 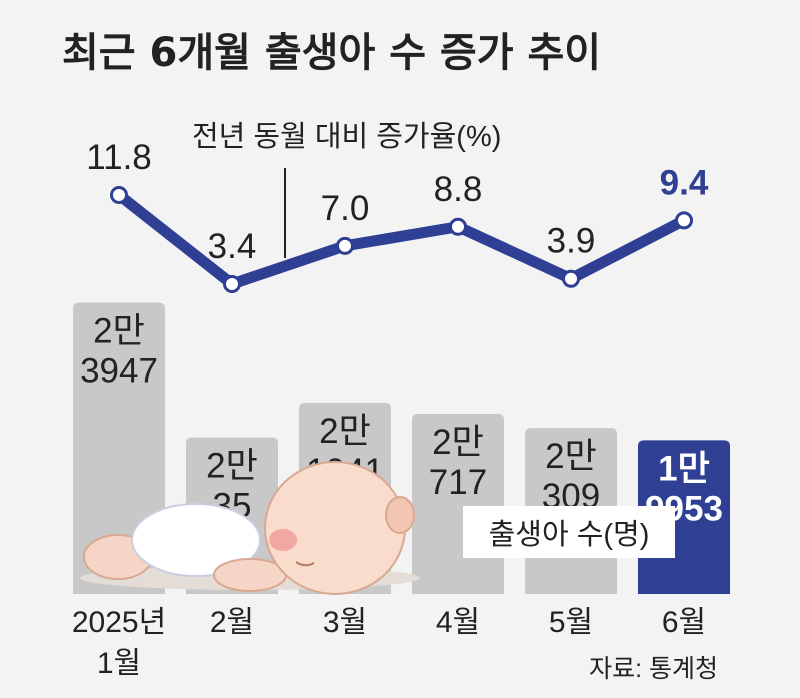 What do you see at coordinates (196, 540) in the screenshot?
I see `baby-onesie` at bounding box center [196, 540].